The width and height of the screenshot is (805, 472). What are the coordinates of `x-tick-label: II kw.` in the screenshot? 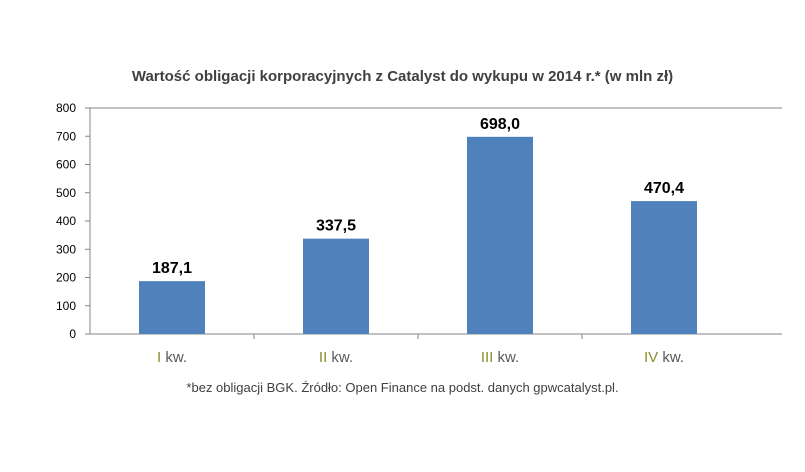 It's located at (336, 357).